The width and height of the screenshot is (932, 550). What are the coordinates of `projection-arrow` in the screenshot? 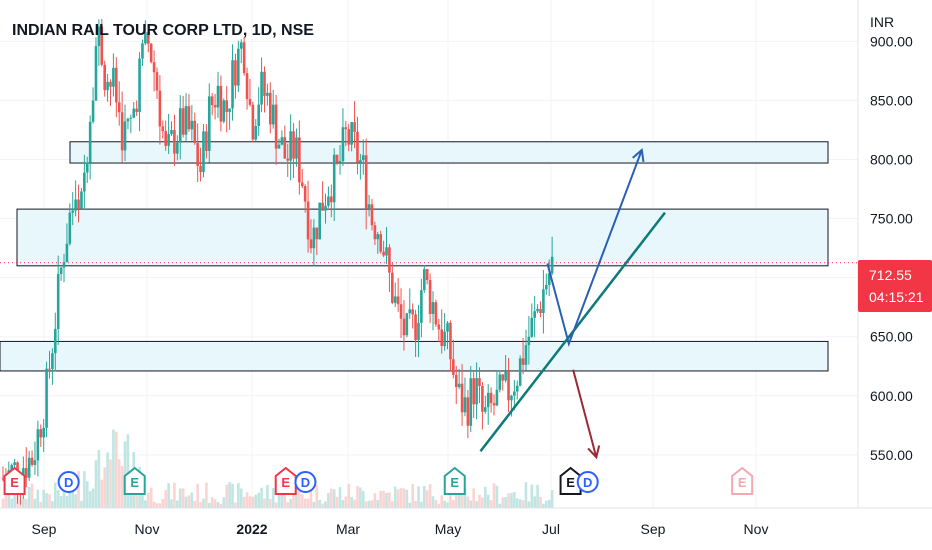 It's located at (585, 413).